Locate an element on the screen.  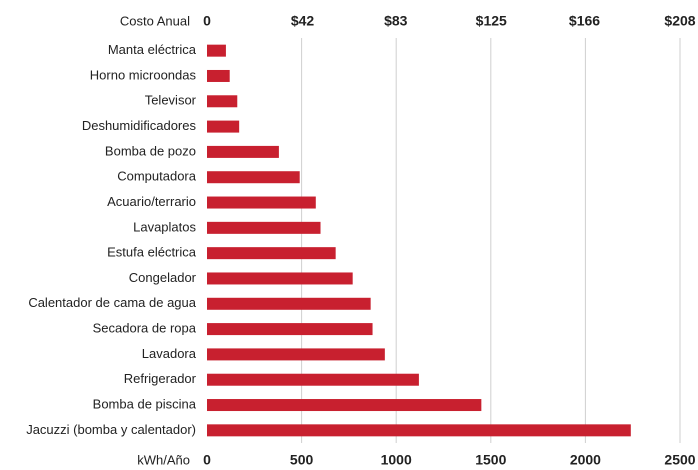
y-tick-label: Refrigerador is located at coordinates (160, 378).